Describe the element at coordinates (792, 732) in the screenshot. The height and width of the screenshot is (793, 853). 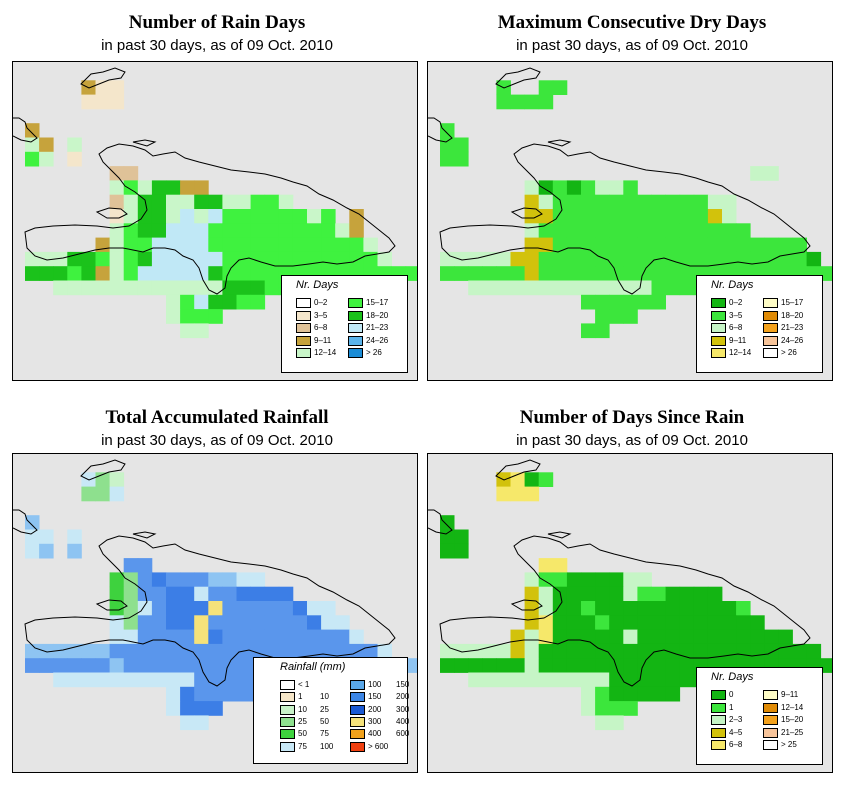
I see `legend-label: 21–25` at that location.